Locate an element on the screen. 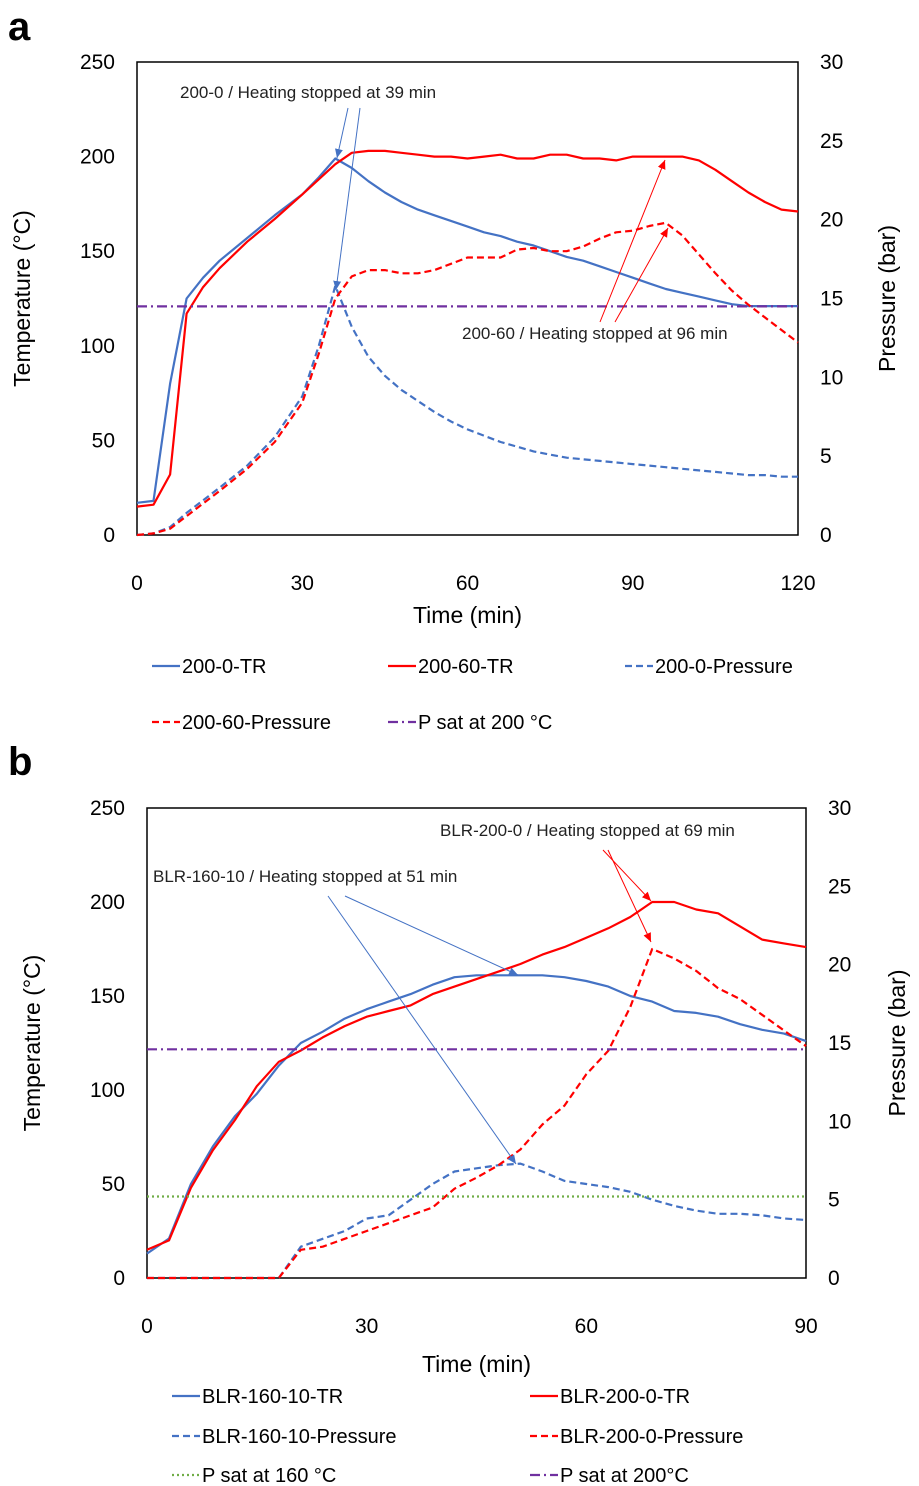 The height and width of the screenshot is (1486, 919). series-line-200-0-pressure is located at coordinates (467, 410).